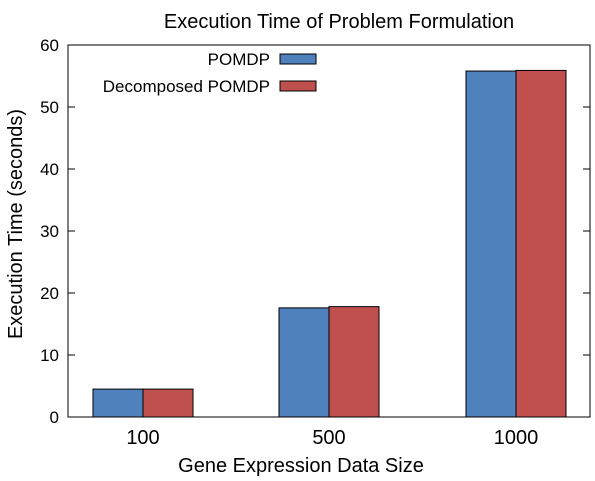 This screenshot has width=595, height=481. What do you see at coordinates (339, 22) in the screenshot?
I see `chart-title: Execution Time of Problem Formulation` at bounding box center [339, 22].